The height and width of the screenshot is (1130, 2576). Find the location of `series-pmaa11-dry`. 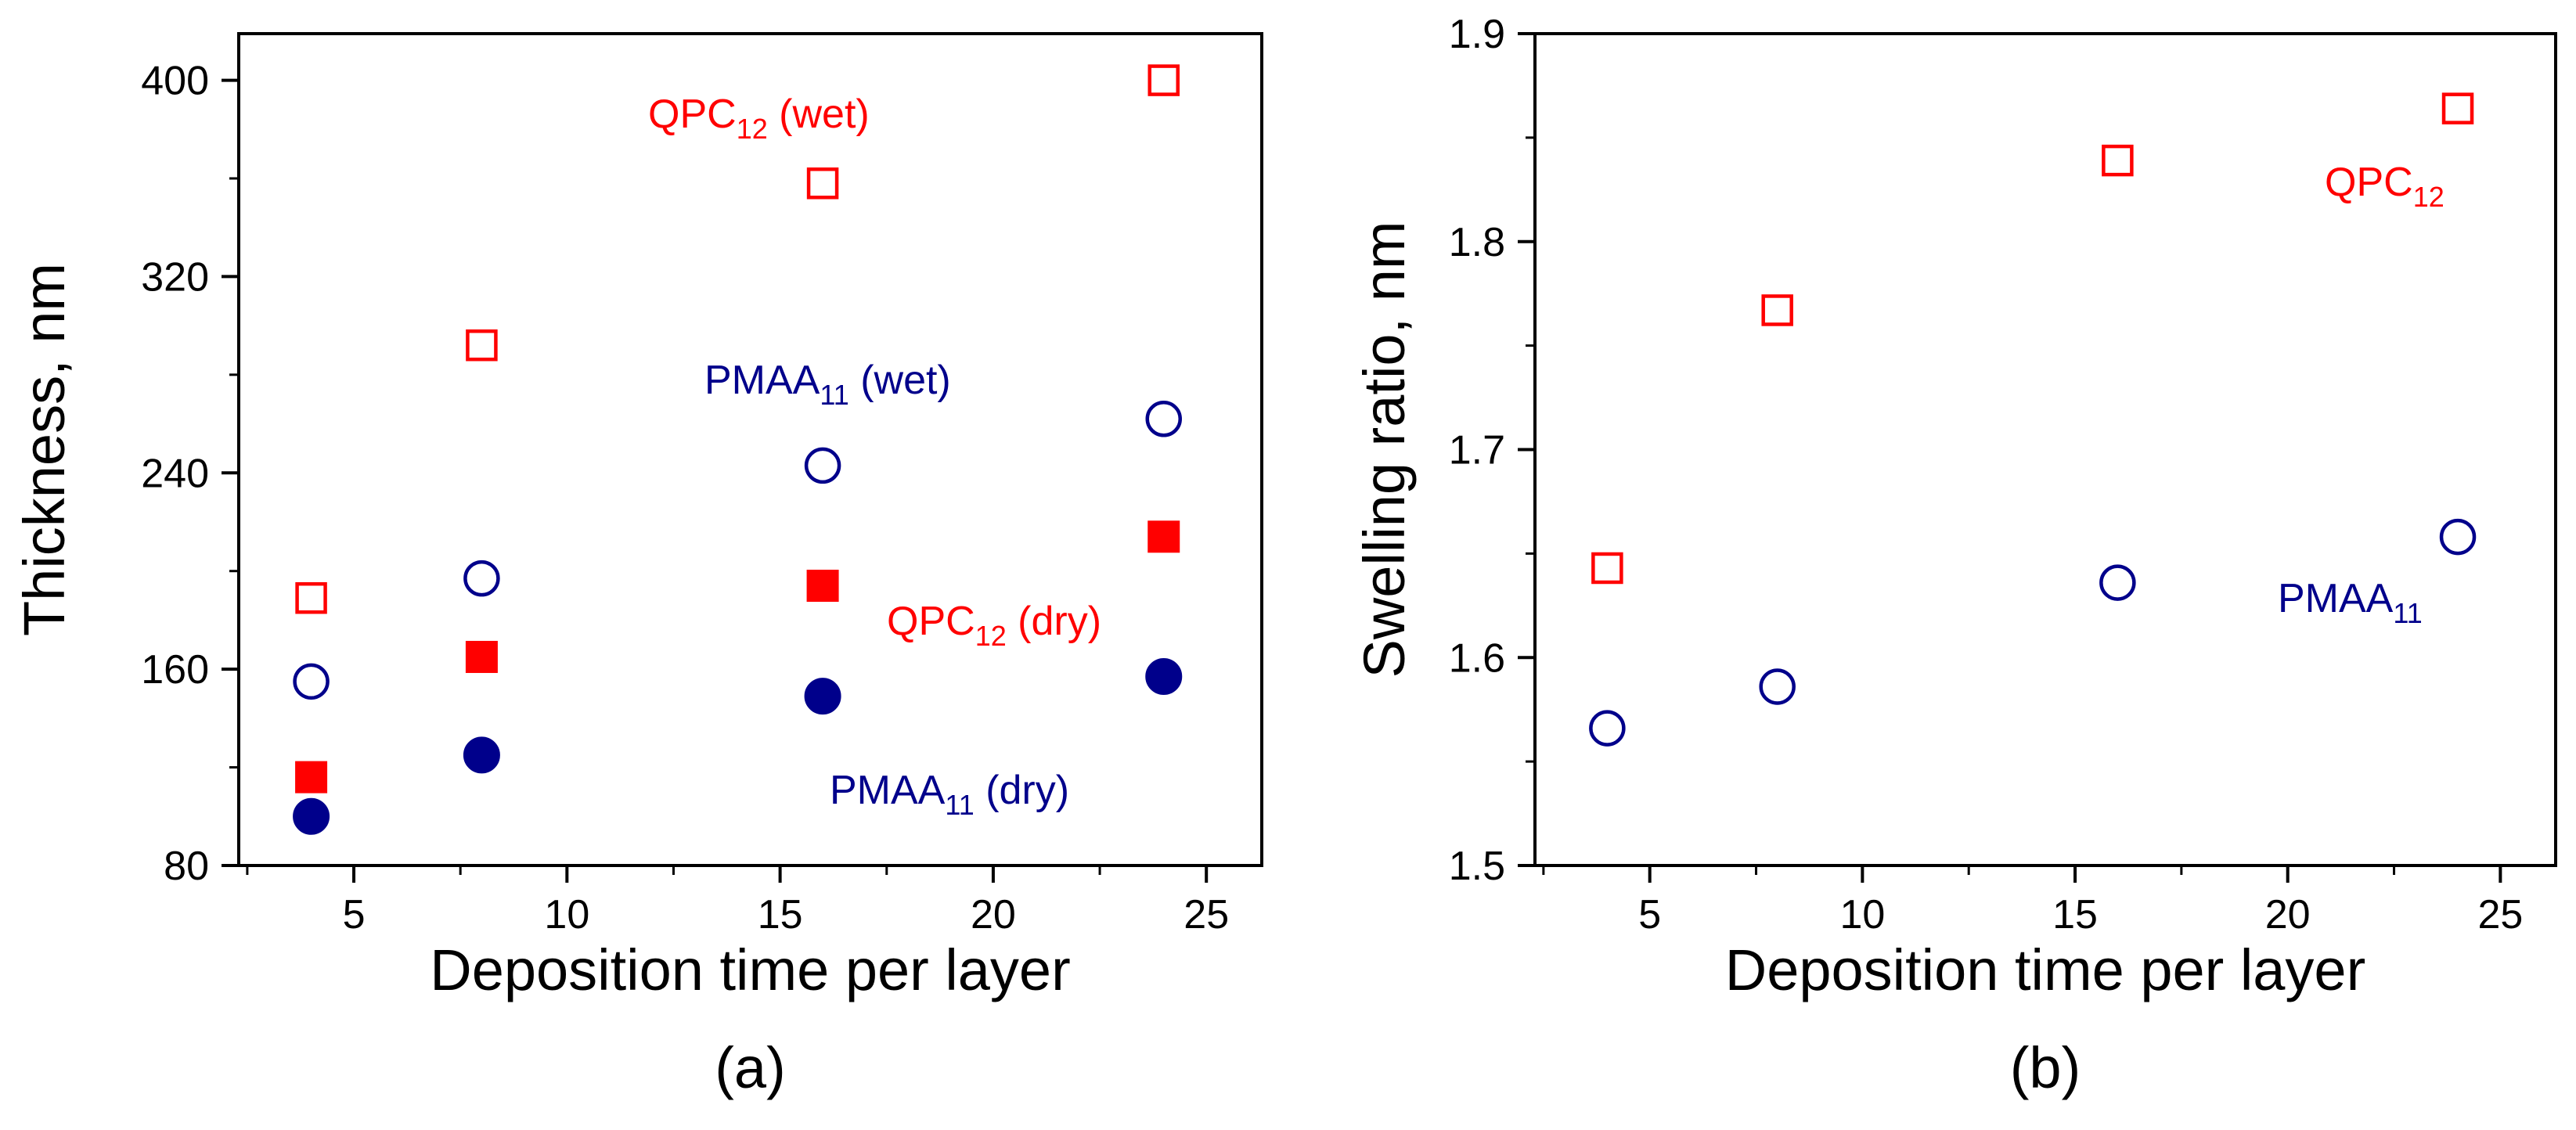

series-pmaa11-dry is located at coordinates (738, 746).